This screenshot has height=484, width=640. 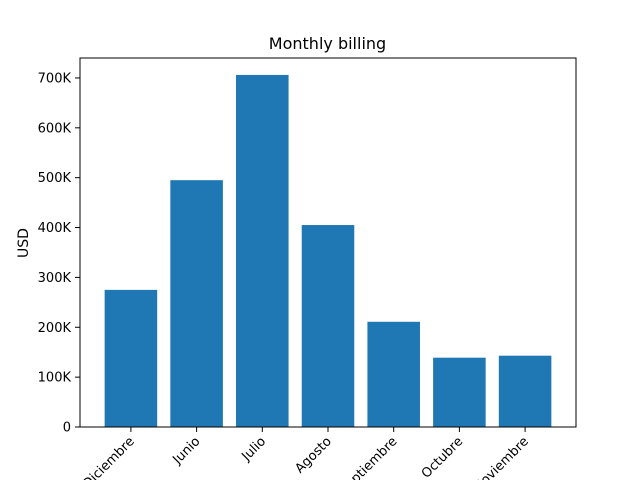 What do you see at coordinates (55, 378) in the screenshot?
I see `y-tick-label: 100K` at bounding box center [55, 378].